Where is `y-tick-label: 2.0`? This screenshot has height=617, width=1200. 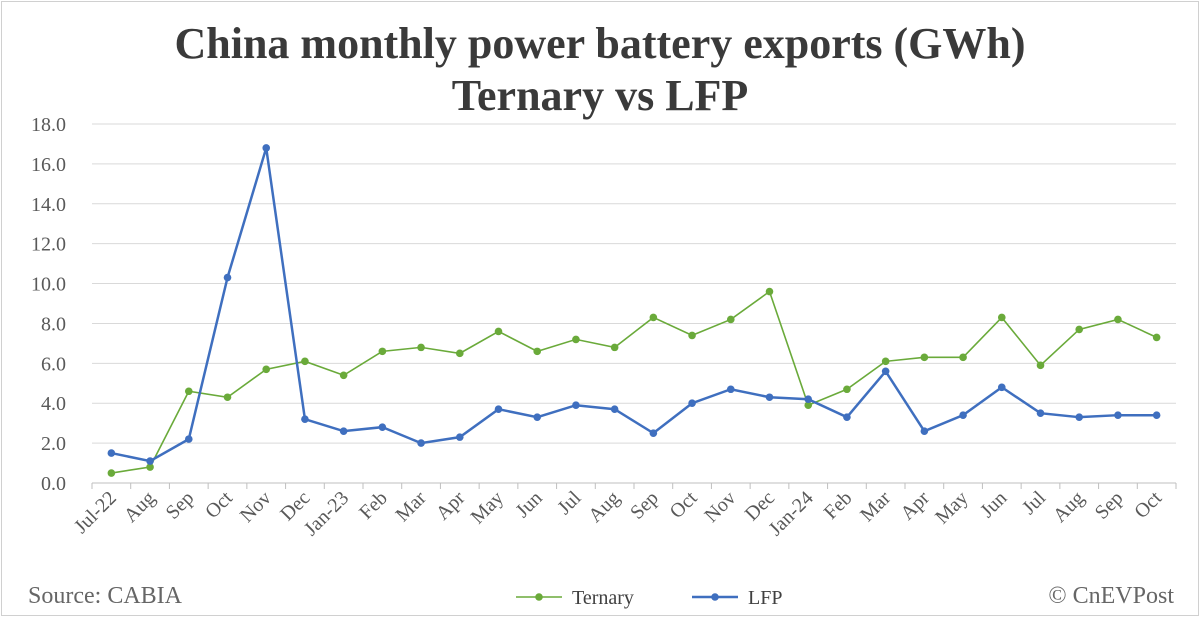 y-tick-label: 2.0 is located at coordinates (53, 444).